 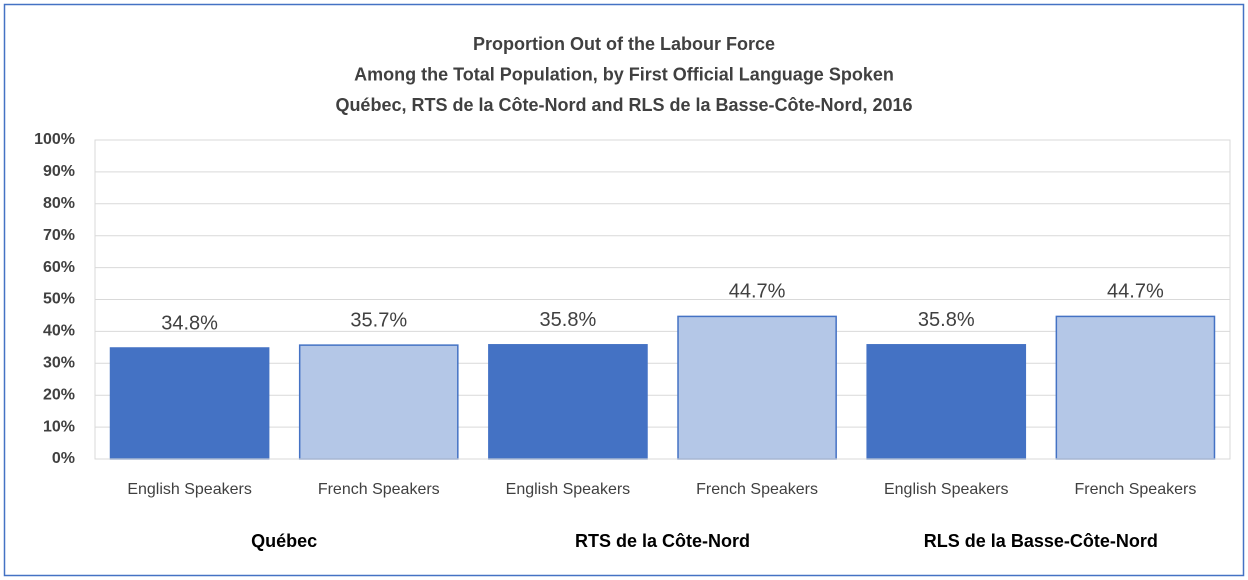 What do you see at coordinates (378, 320) in the screenshot?
I see `data-label: 35.7%` at bounding box center [378, 320].